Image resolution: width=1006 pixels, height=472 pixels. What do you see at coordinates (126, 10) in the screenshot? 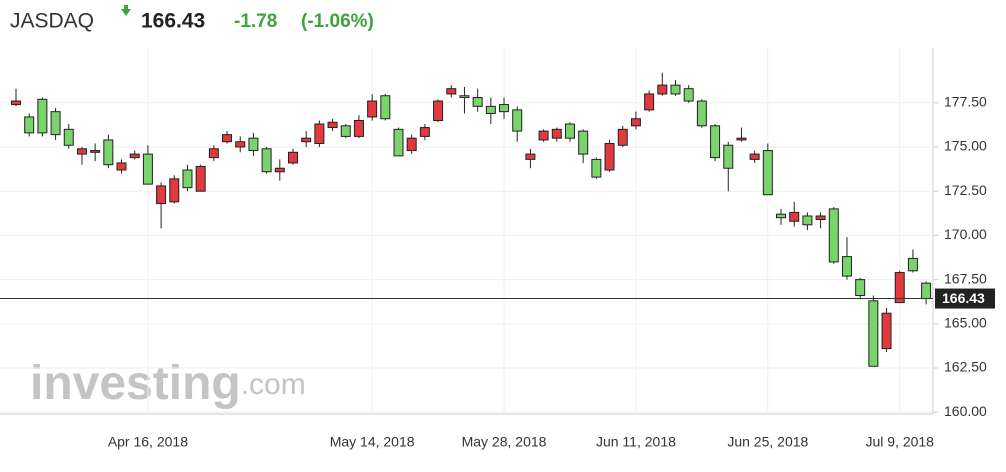
I see `down-arrow` at bounding box center [126, 10].